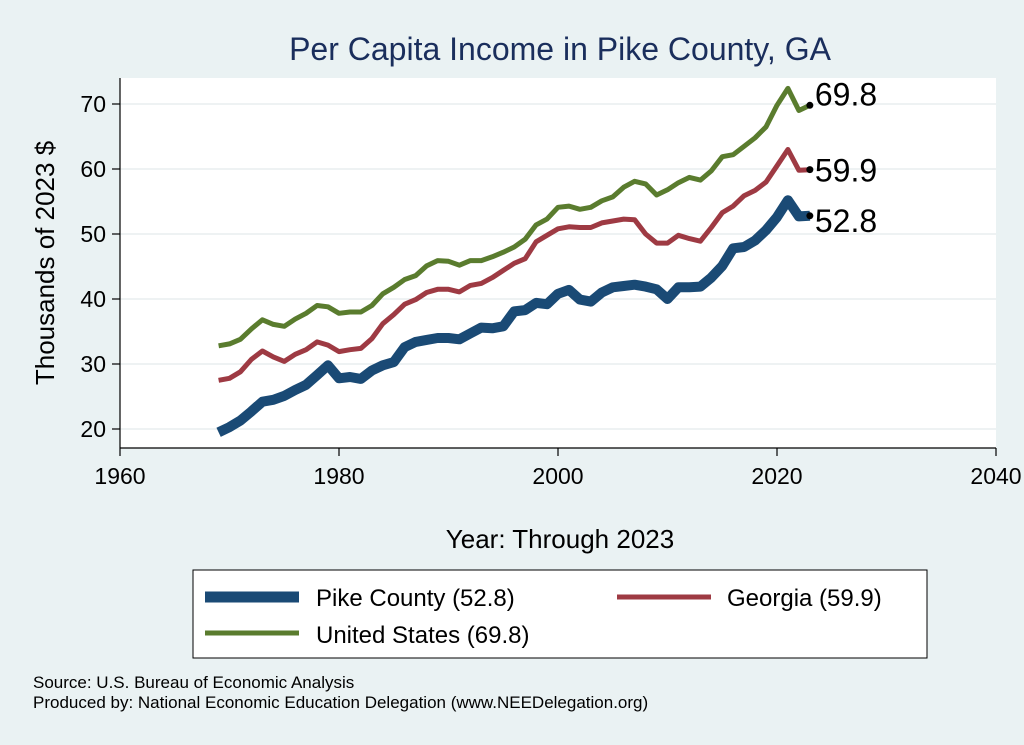 The image size is (1024, 745). Describe the element at coordinates (557, 476) in the screenshot. I see `x-tick-label: 2000` at that location.